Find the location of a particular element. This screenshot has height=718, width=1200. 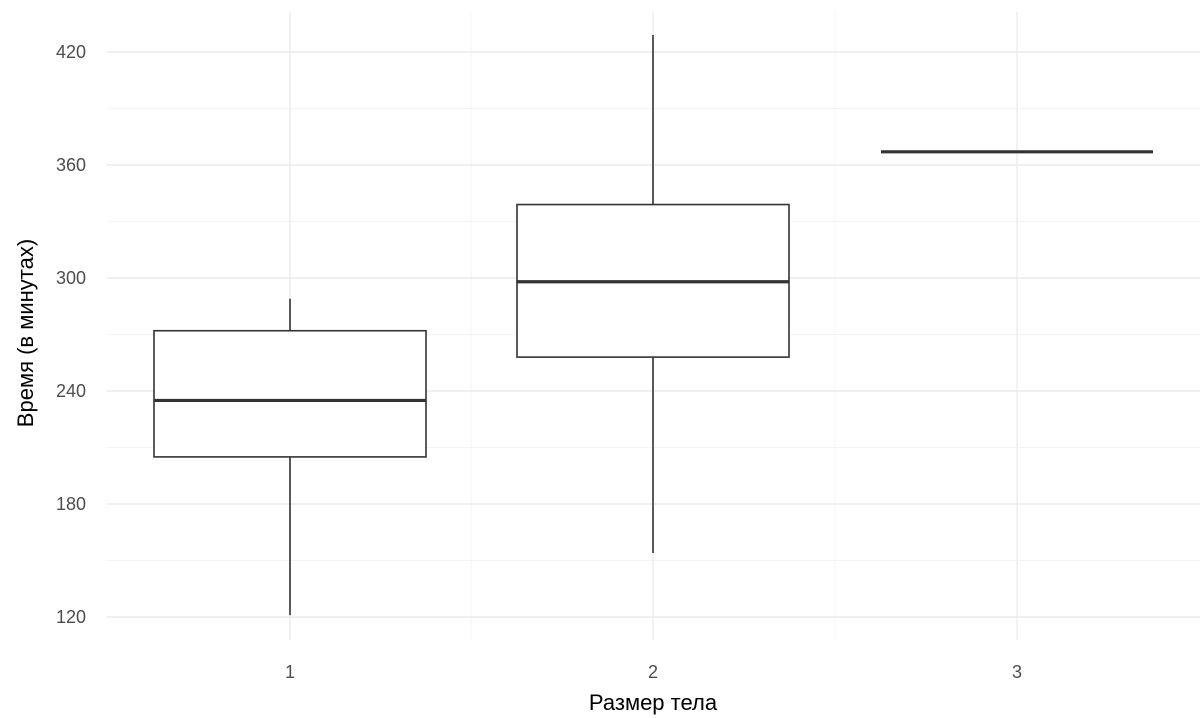

y-axis-title: Время (в минутах) is located at coordinates (25, 333).